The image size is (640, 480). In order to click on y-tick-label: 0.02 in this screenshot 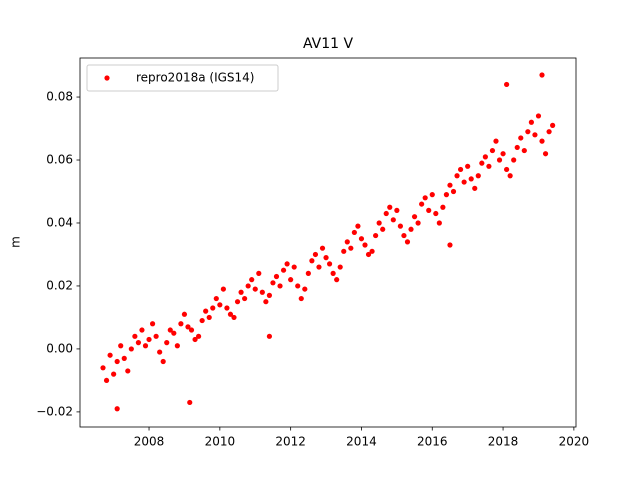, I will do `click(59, 285)`.